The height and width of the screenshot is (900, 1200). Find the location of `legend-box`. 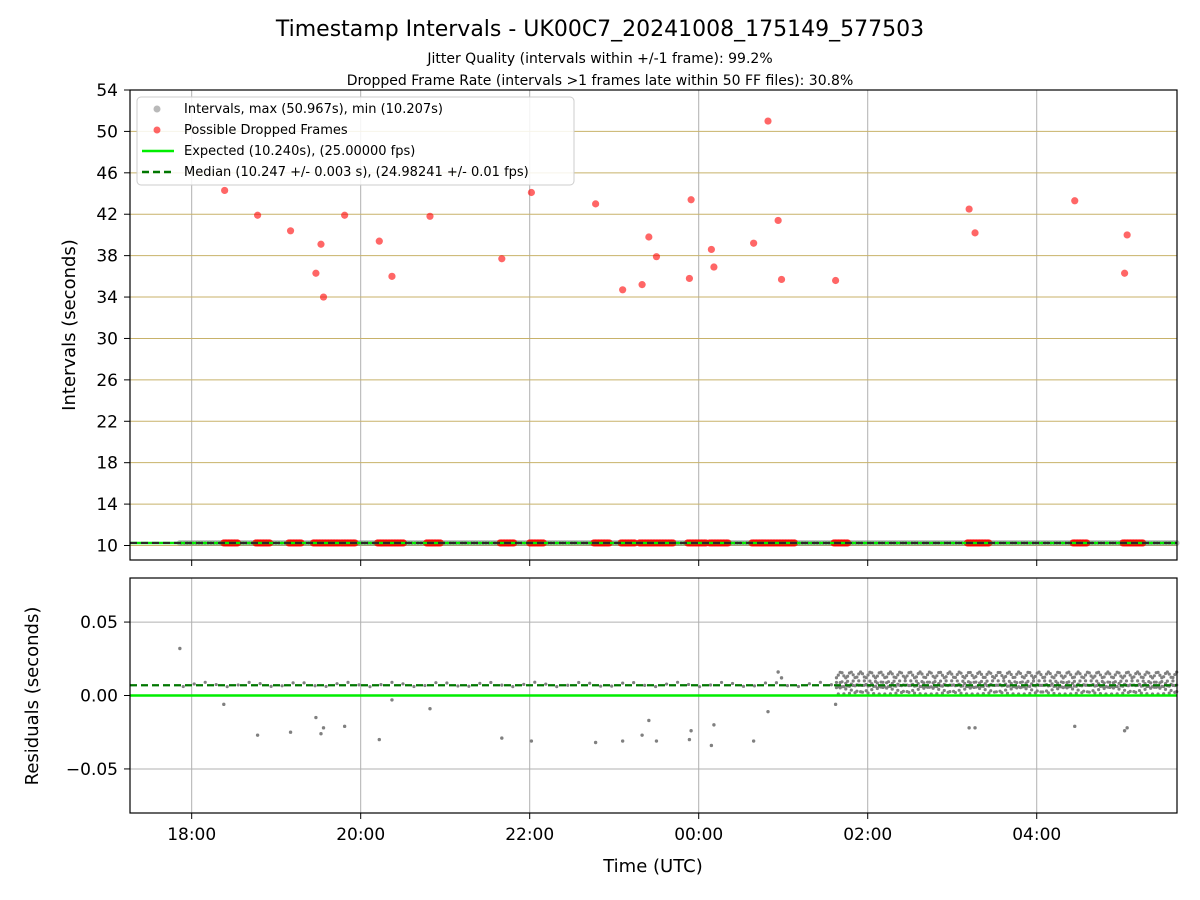

legend-box is located at coordinates (355, 141).